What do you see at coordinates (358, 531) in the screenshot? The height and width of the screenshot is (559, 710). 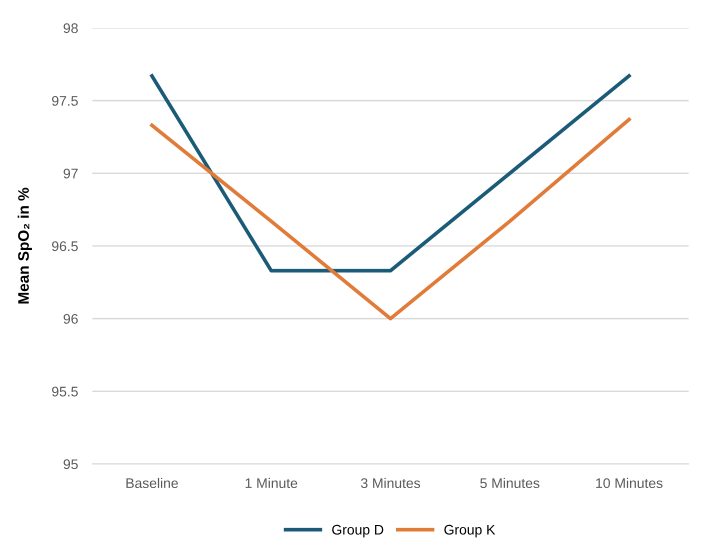 I see `legend-label: Group D` at bounding box center [358, 531].